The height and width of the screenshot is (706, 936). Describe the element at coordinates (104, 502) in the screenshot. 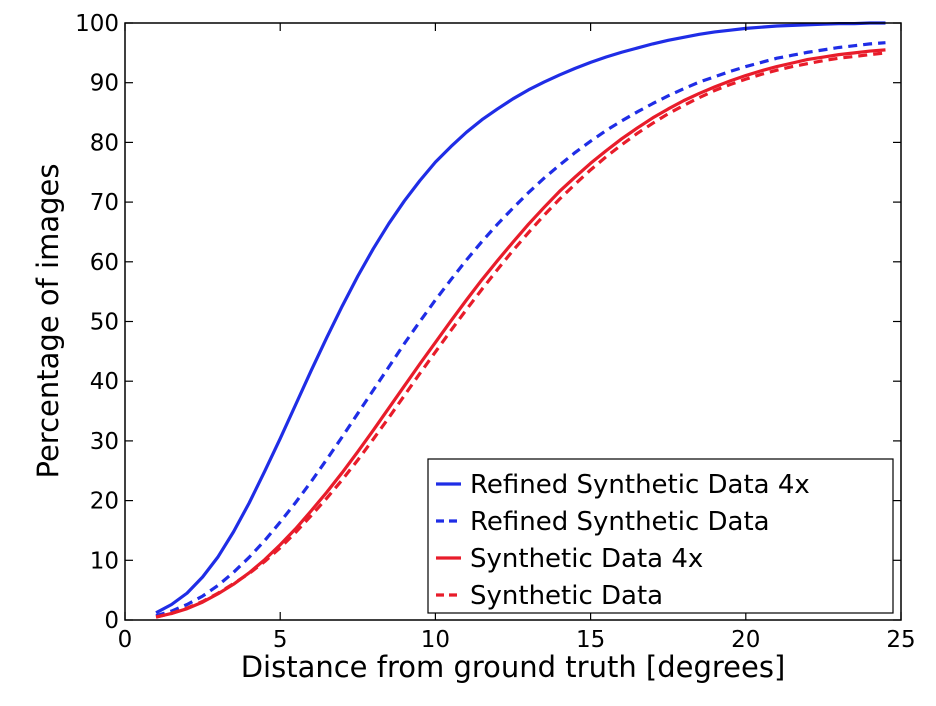

I see `y-tick-label: 20` at that location.